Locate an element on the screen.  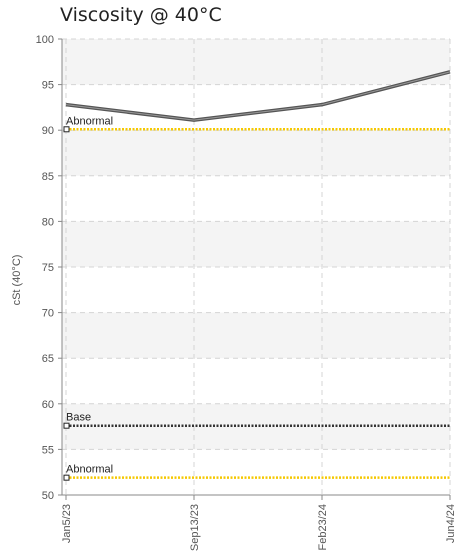
y-tick-label: 80 is located at coordinates (48, 222).